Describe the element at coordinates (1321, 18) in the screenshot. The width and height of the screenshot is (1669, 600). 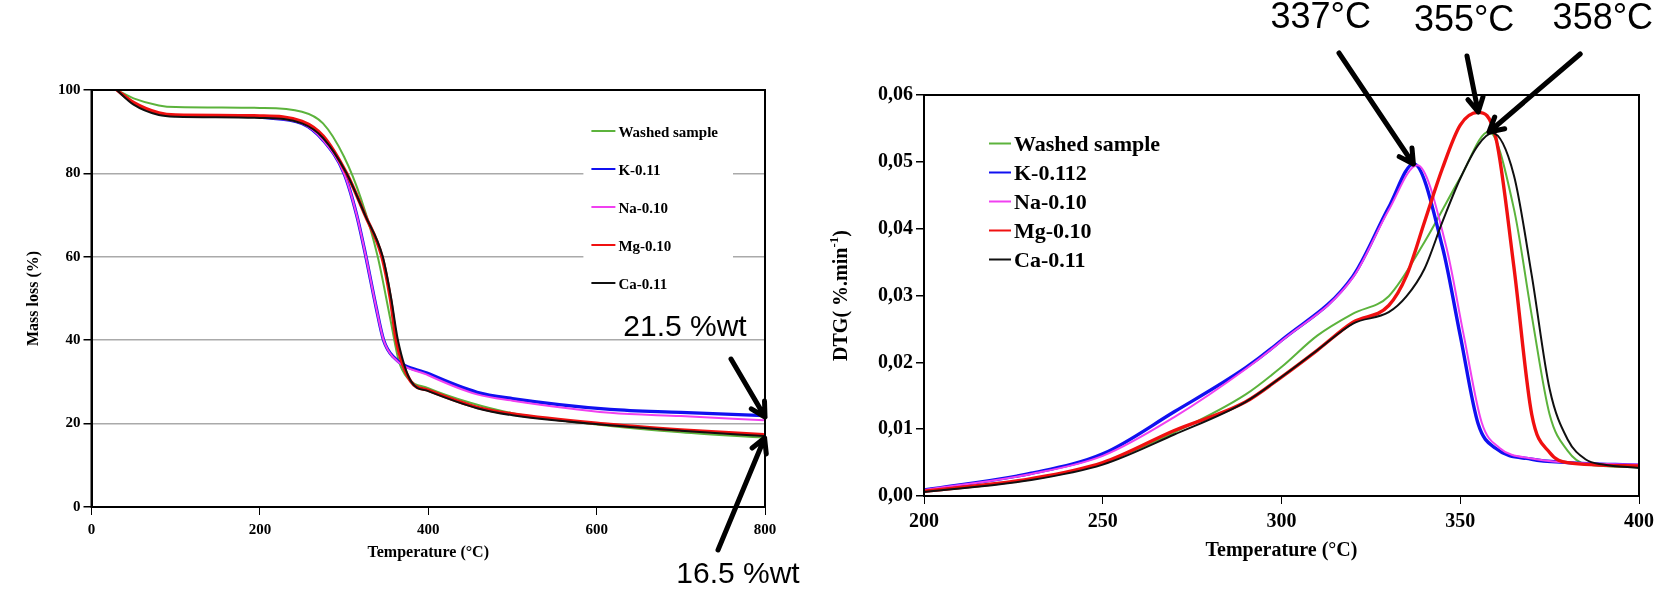
I see `annotation: 337°C` at that location.